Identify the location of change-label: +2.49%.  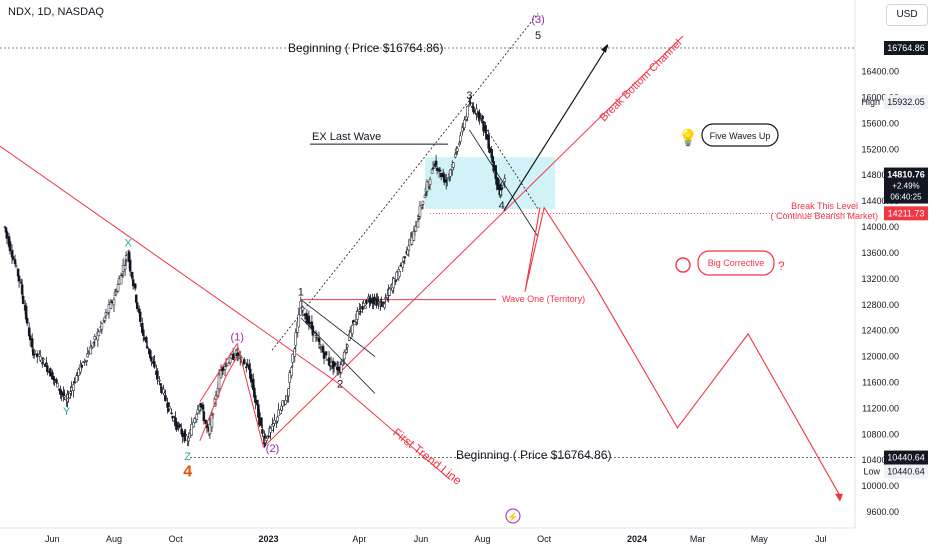
(905, 186).